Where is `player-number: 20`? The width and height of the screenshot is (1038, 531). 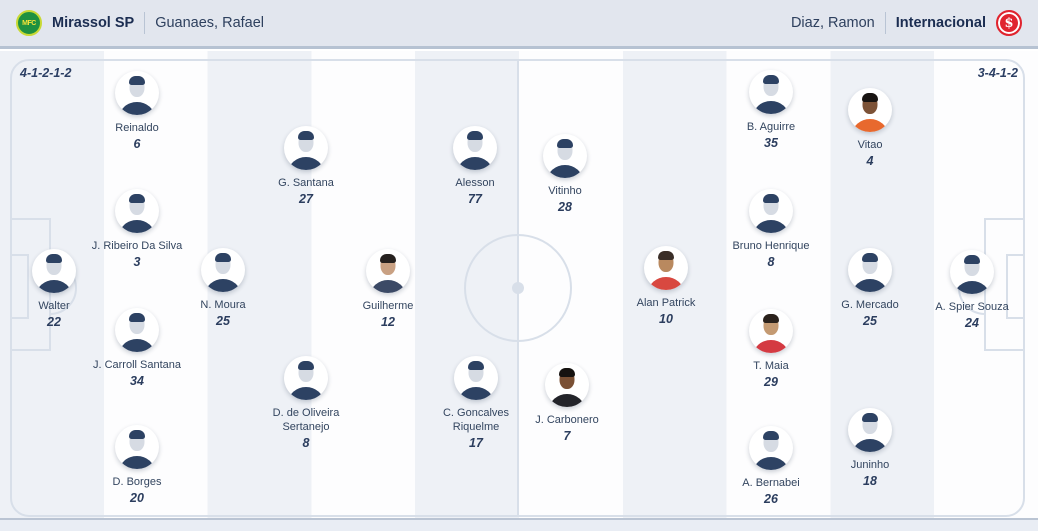
player-number: 20 is located at coordinates (137, 498).